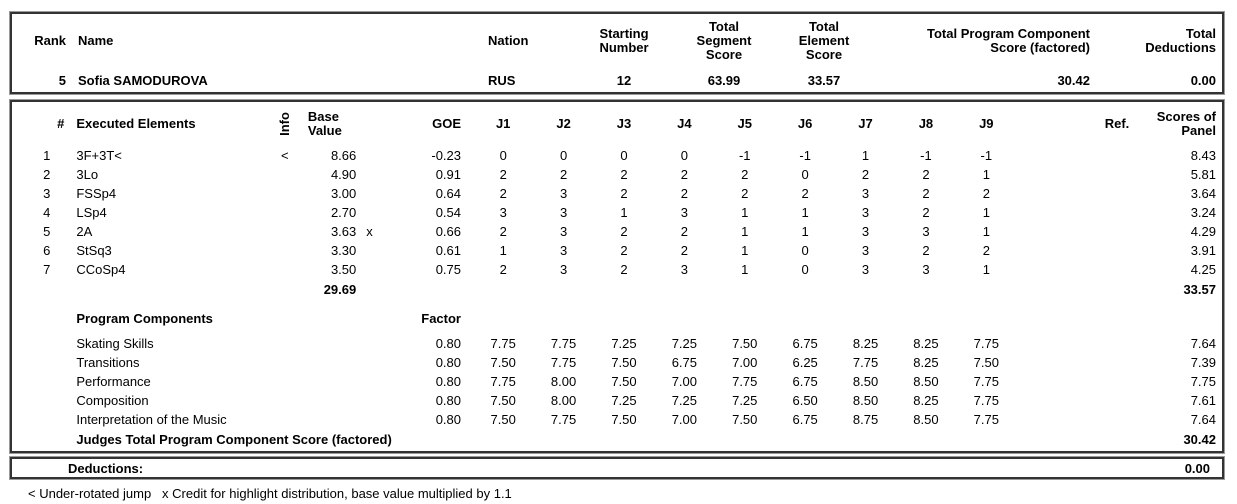 Image resolution: width=1237 pixels, height=504 pixels. What do you see at coordinates (684, 155) in the screenshot?
I see `judge-score-j4: 0` at bounding box center [684, 155].